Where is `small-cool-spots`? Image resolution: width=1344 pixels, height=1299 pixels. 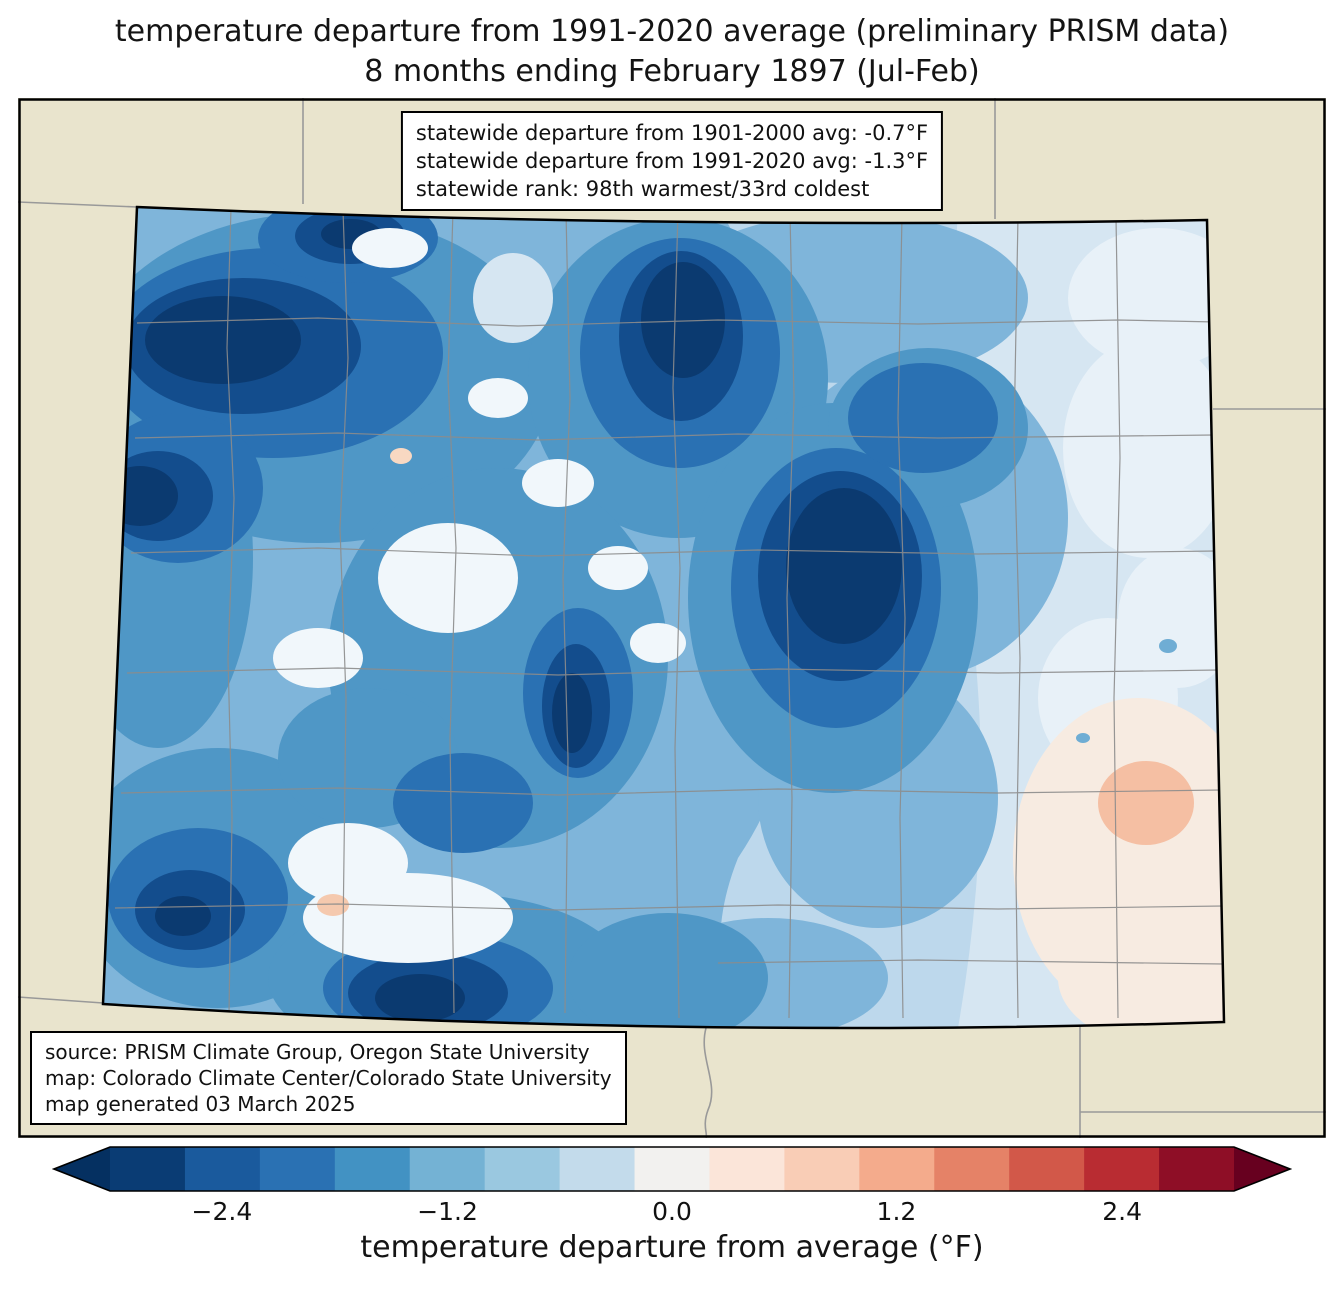 small-cool-spots is located at coordinates (1126, 691).